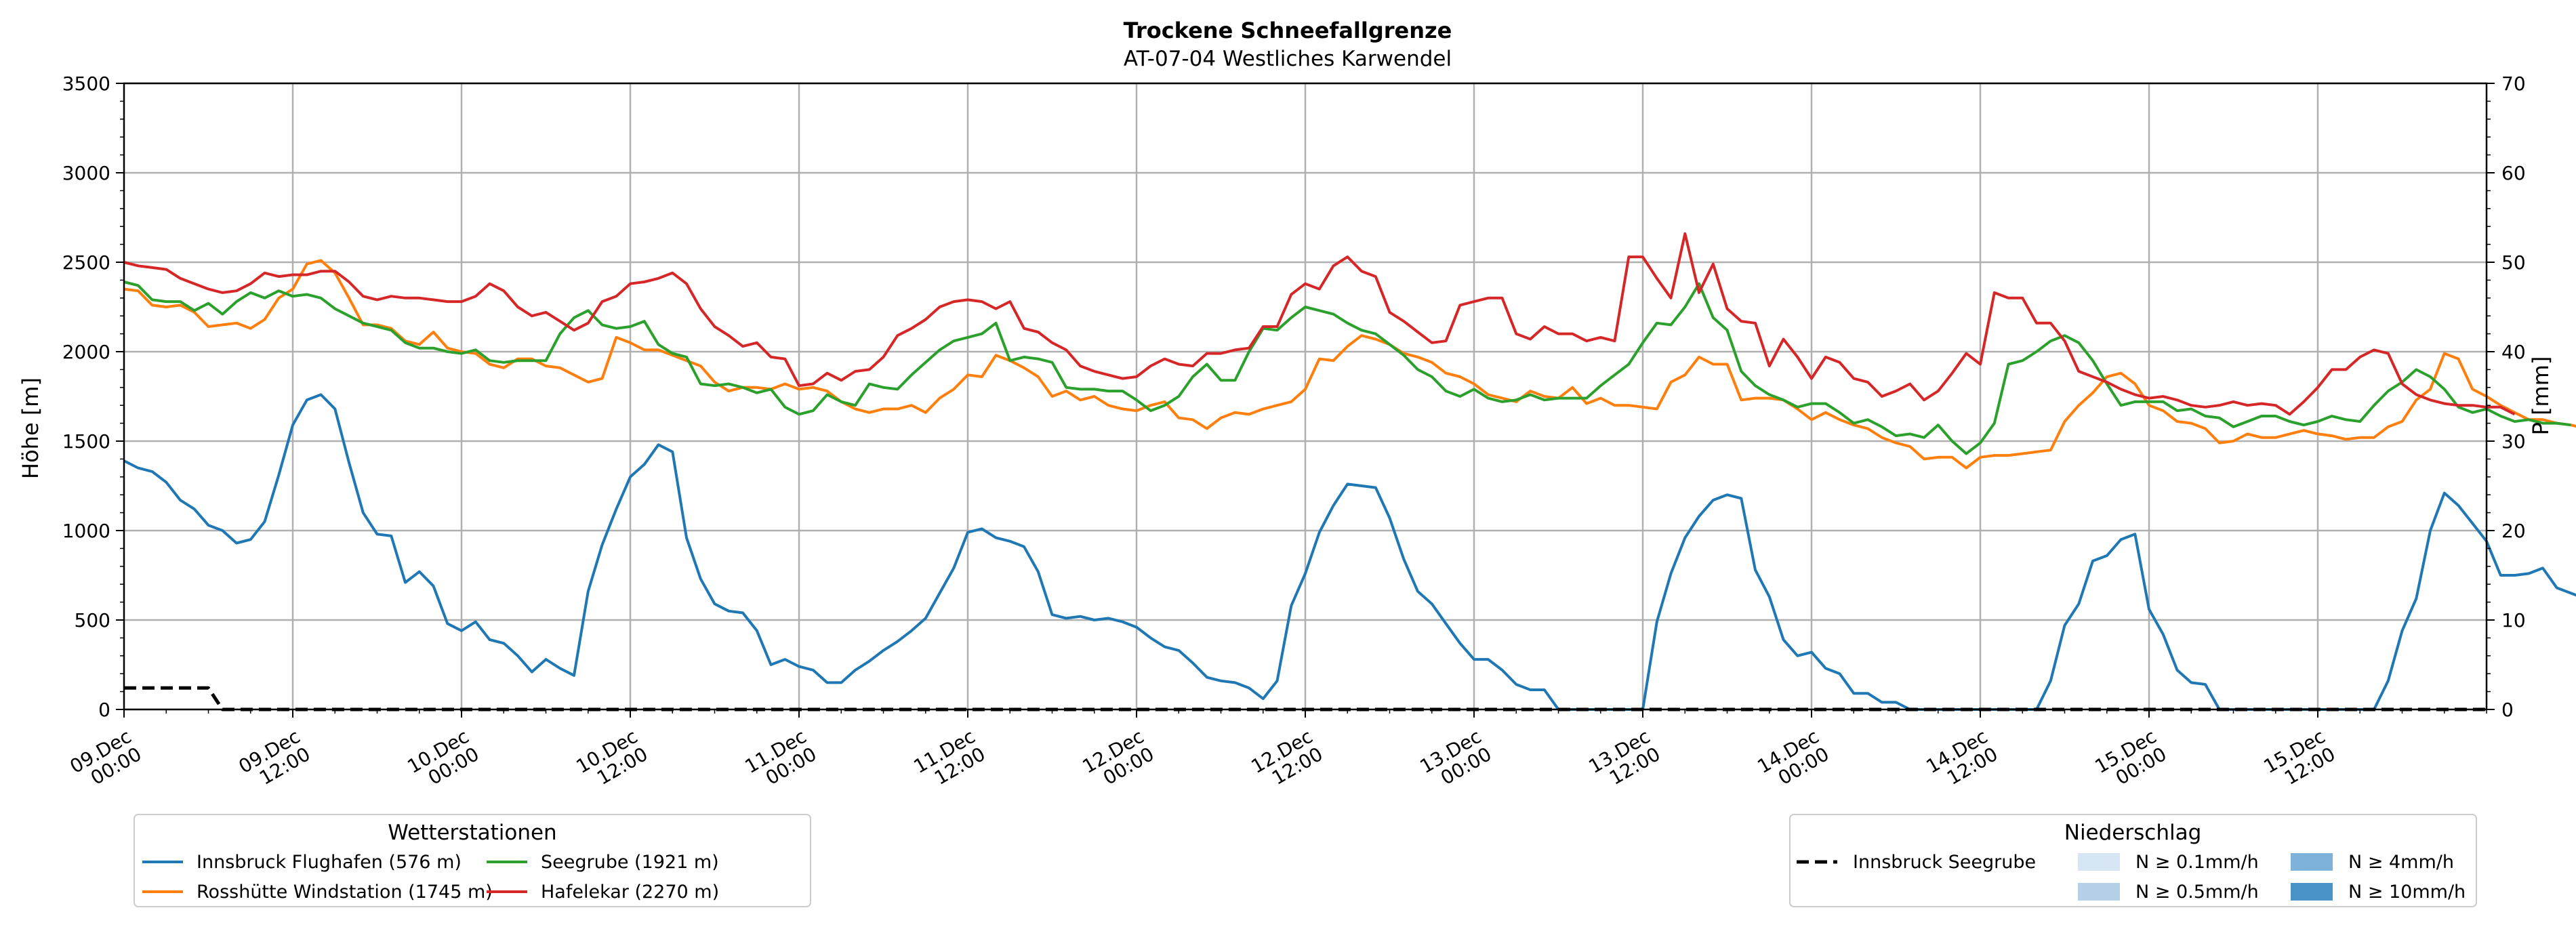 The image size is (2576, 929). I want to click on legend-label: N ≥ 0.5mm/h, so click(2197, 892).